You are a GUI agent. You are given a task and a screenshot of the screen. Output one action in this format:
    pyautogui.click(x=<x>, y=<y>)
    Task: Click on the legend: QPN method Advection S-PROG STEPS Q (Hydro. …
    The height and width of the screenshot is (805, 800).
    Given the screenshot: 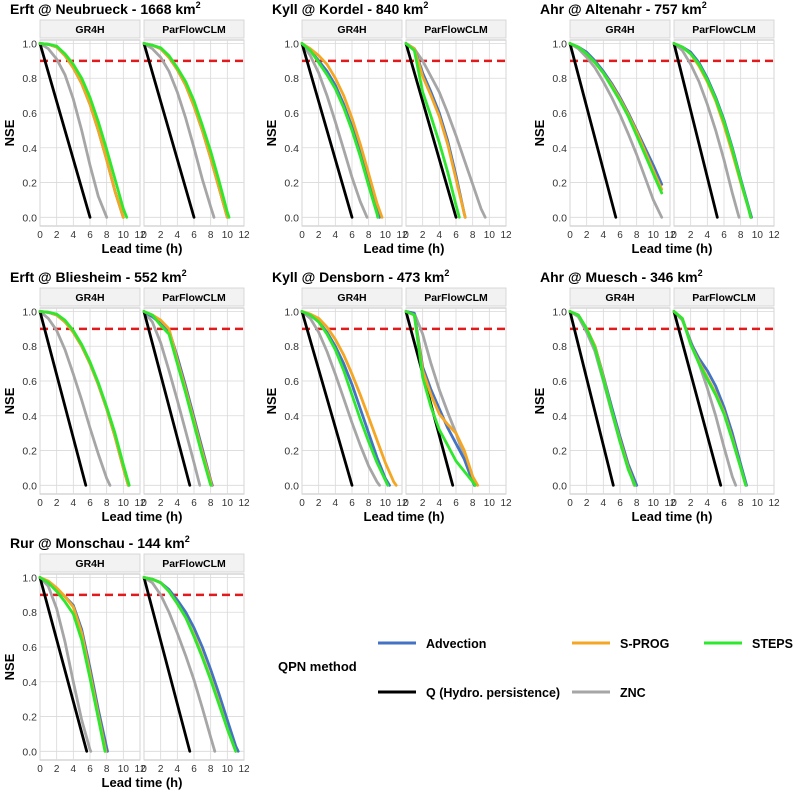 What is the action you would take?
    pyautogui.click(x=535, y=668)
    